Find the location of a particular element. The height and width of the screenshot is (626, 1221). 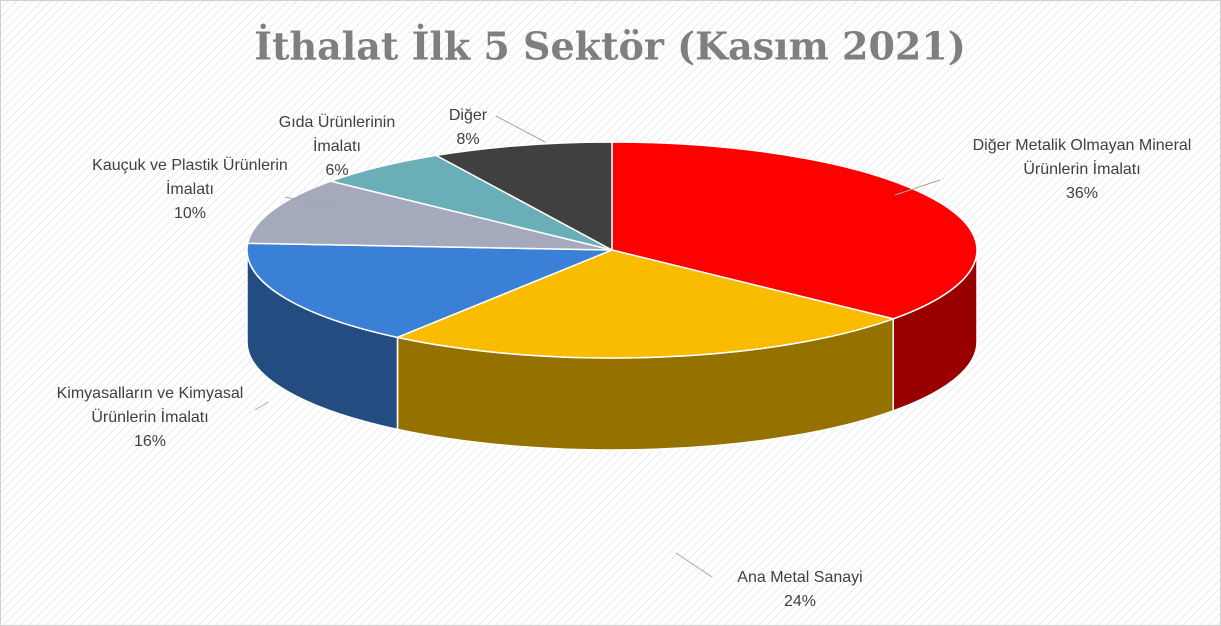

value-label: 24% is located at coordinates (800, 601).